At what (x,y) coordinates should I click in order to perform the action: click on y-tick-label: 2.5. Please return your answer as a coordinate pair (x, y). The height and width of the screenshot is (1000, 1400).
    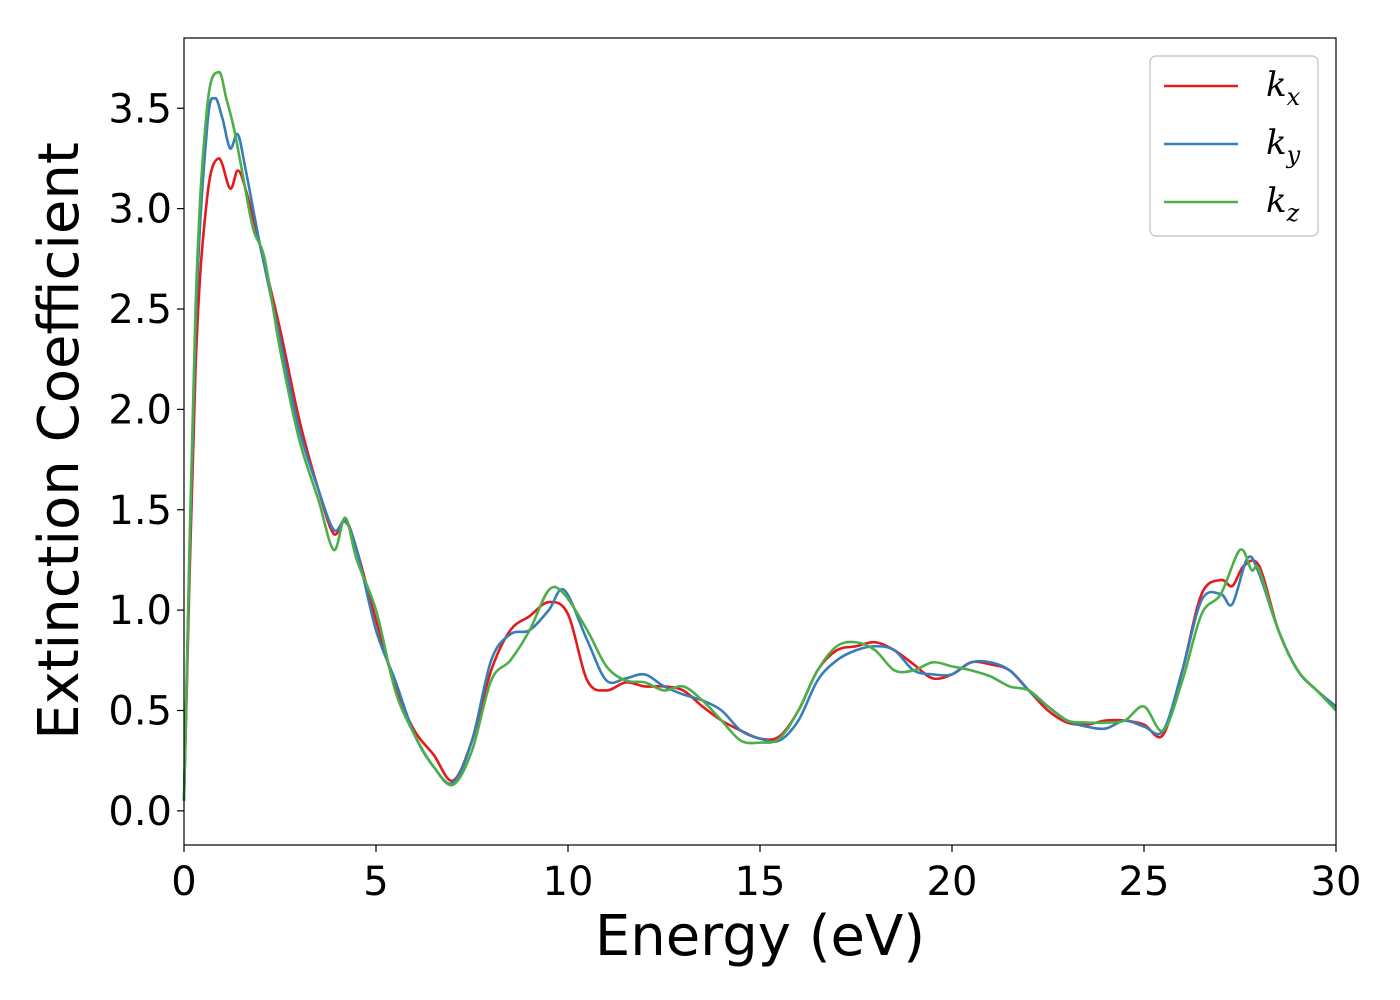
    Looking at the image, I should click on (140, 310).